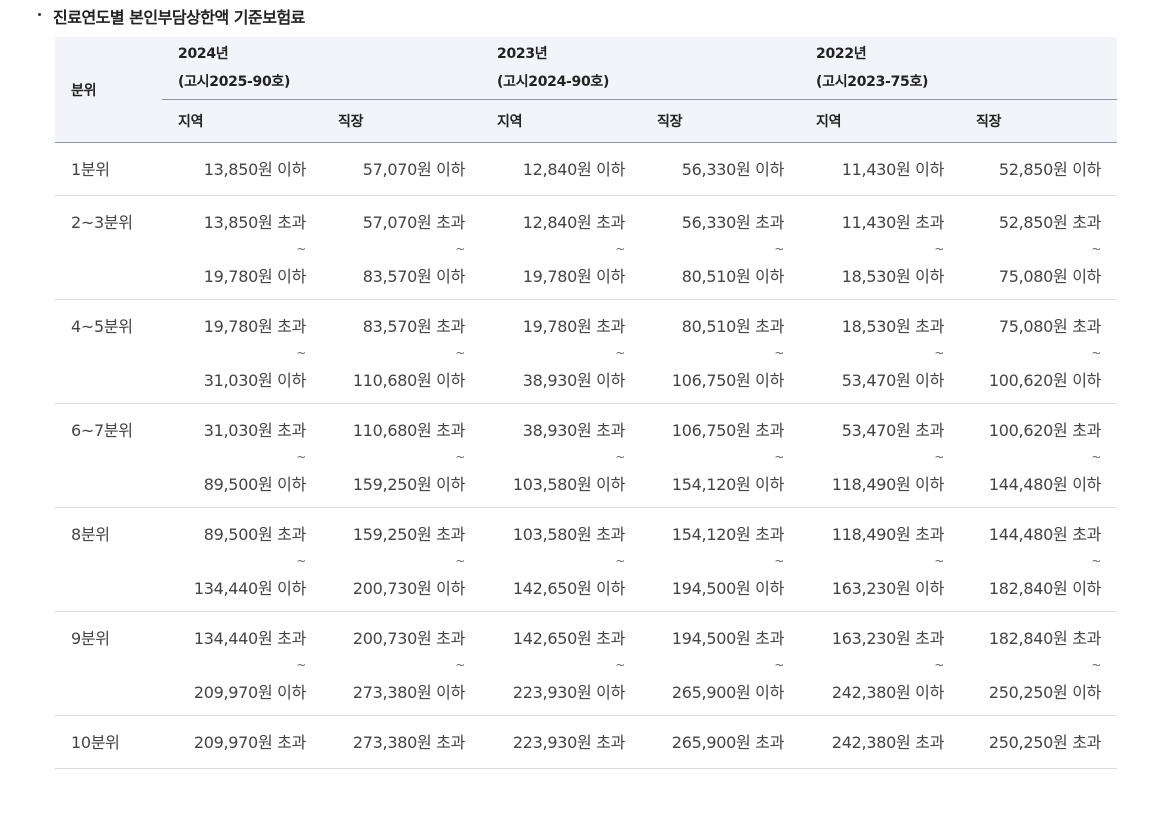 The height and width of the screenshot is (813, 1149). Describe the element at coordinates (179, 17) in the screenshot. I see `section-title: 진료연도별 본인부담상한액 기준보험료` at that location.